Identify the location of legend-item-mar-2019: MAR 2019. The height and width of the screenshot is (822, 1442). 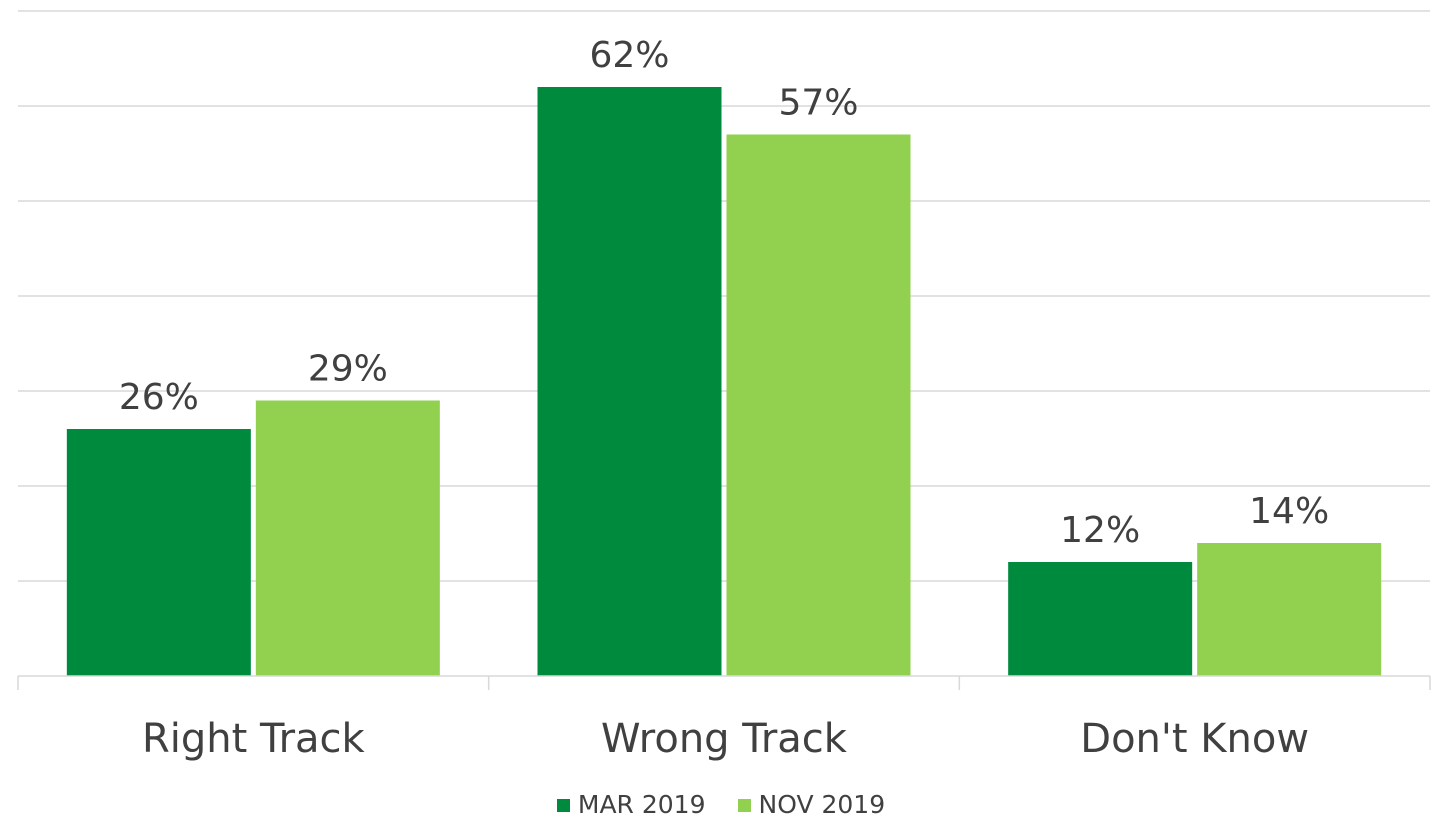
(631, 805).